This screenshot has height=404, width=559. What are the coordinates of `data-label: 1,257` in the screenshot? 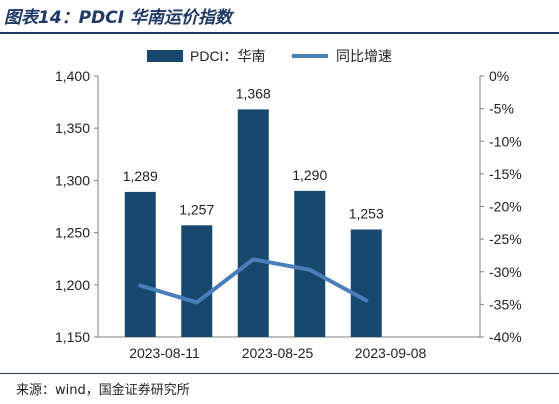 It's located at (196, 209).